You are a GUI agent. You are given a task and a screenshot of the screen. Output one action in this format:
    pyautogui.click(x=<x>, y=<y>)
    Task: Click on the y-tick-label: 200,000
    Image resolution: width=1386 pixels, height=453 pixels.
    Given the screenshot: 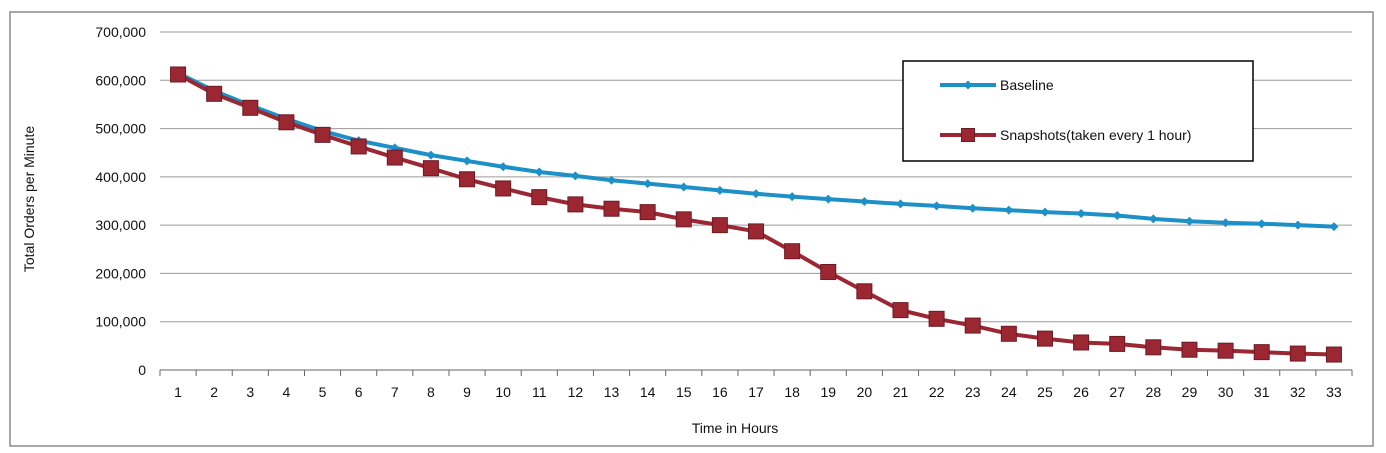 What is the action you would take?
    pyautogui.click(x=120, y=273)
    